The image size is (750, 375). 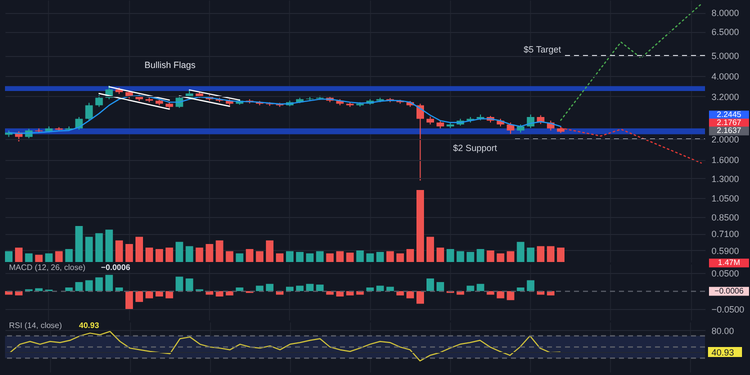 What do you see at coordinates (35, 325) in the screenshot?
I see `chart-title: RSI (14, close)` at bounding box center [35, 325].